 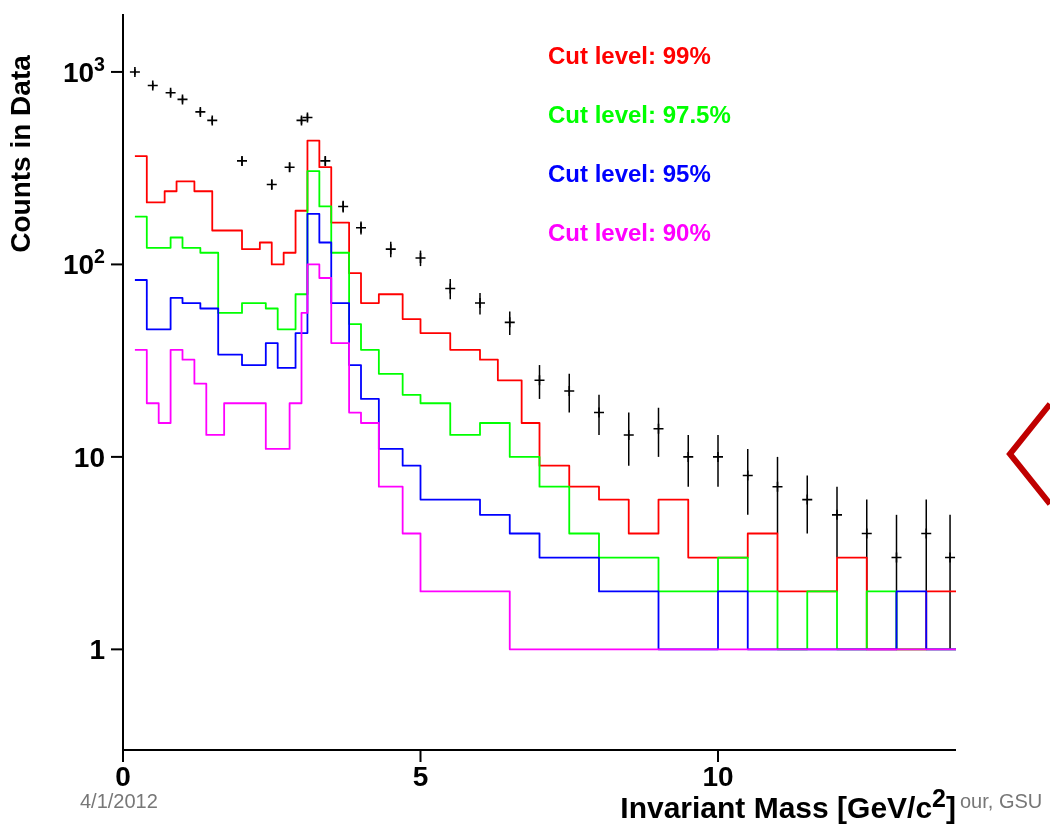 What do you see at coordinates (119, 801) in the screenshot?
I see `text: 4/1/2012` at bounding box center [119, 801].